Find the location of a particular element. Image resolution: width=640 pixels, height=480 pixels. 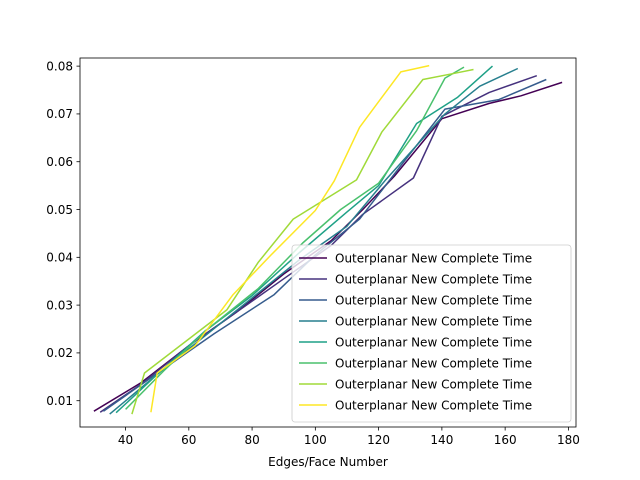

x-tick-label: 120 is located at coordinates (378, 440).